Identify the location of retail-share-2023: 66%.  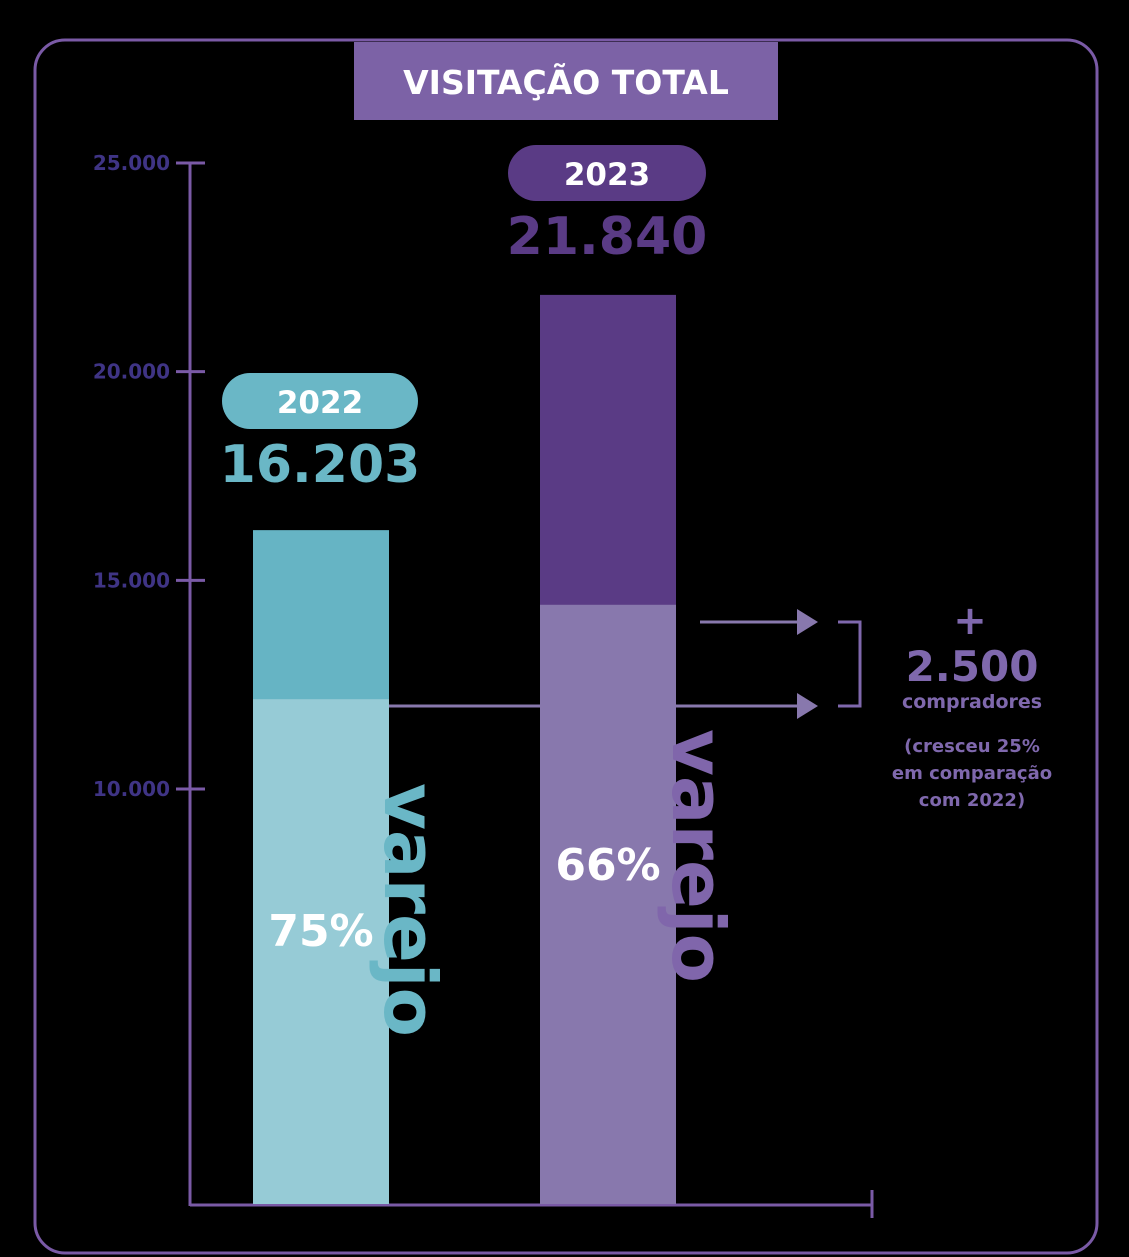
(607, 865).